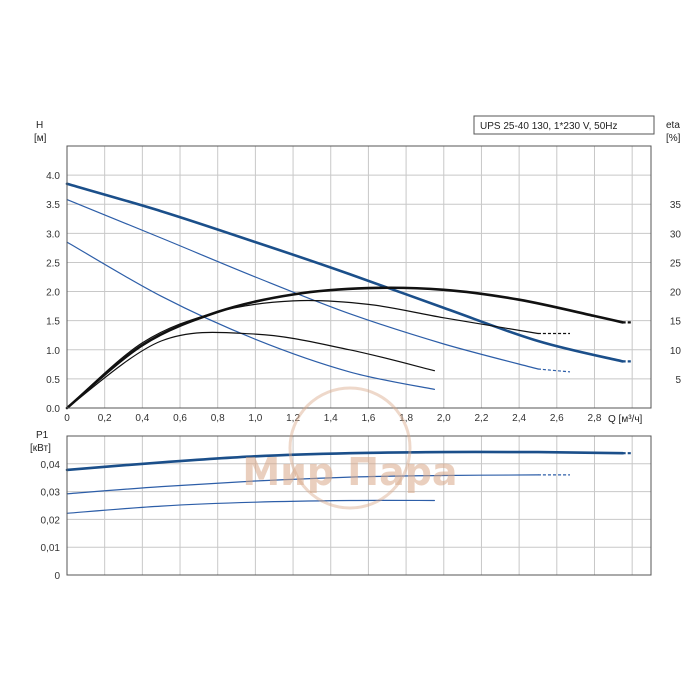 Image resolution: width=700 pixels, height=700 pixels. I want to click on head-tick-label: 2.0, so click(53, 293).